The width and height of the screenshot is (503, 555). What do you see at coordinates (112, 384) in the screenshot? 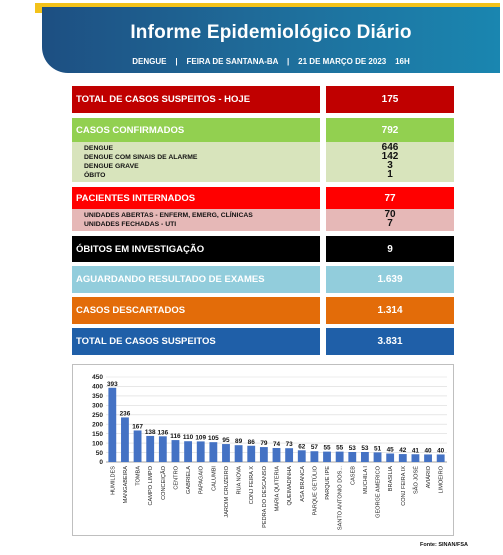
I see `data-label: 393` at bounding box center [112, 384].